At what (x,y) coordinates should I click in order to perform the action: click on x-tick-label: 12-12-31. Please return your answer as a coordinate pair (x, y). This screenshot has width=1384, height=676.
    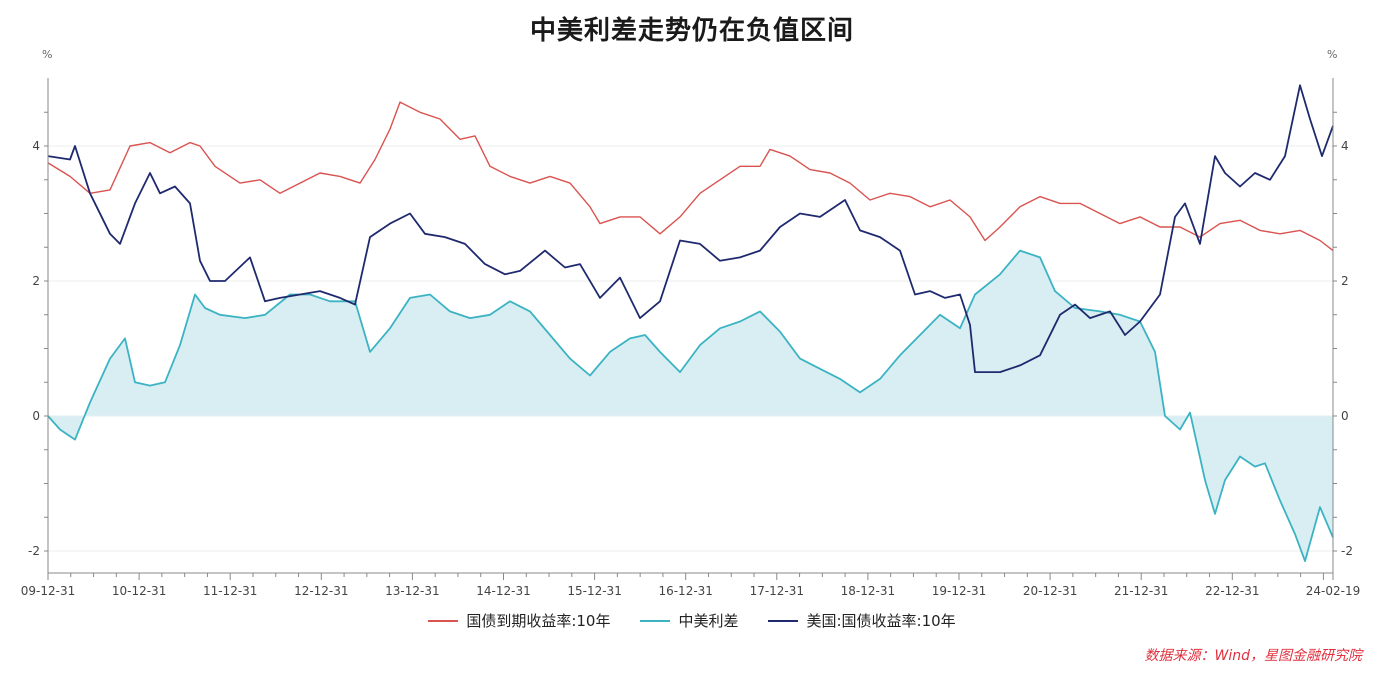
    Looking at the image, I should click on (321, 591).